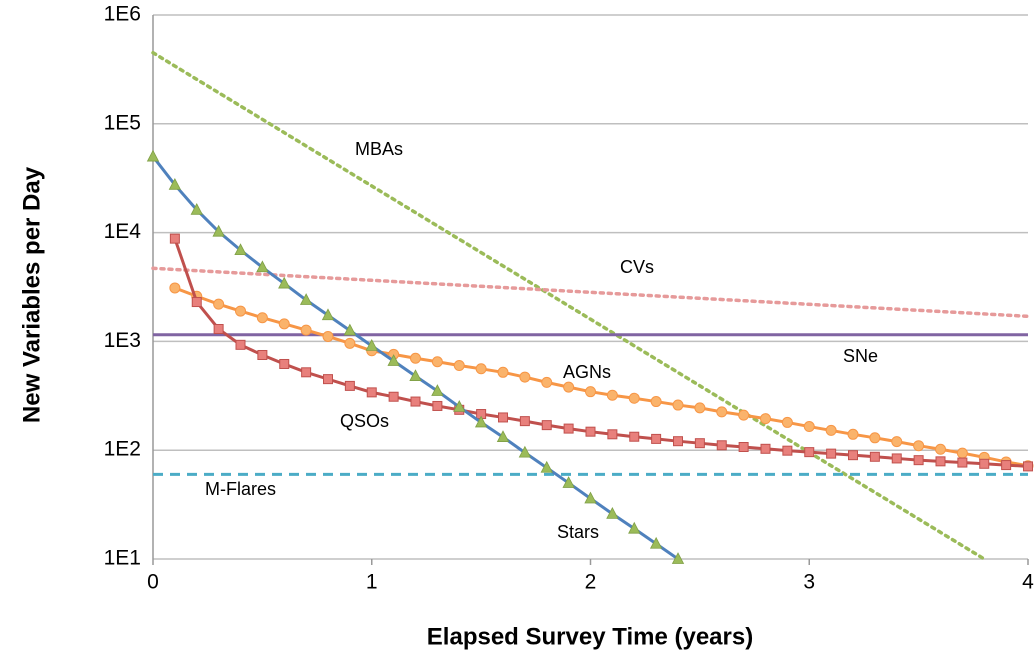  What do you see at coordinates (379, 149) in the screenshot?
I see `series-label: MBAs` at bounding box center [379, 149].